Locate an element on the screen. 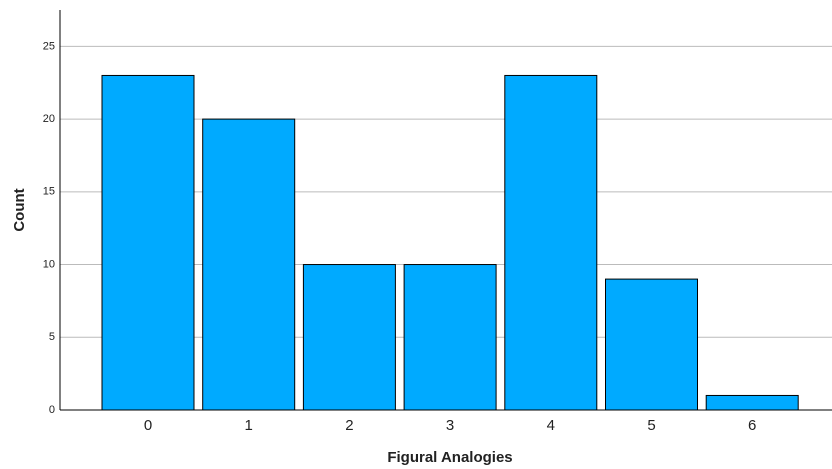  x-tick-label: 5 is located at coordinates (651, 425).